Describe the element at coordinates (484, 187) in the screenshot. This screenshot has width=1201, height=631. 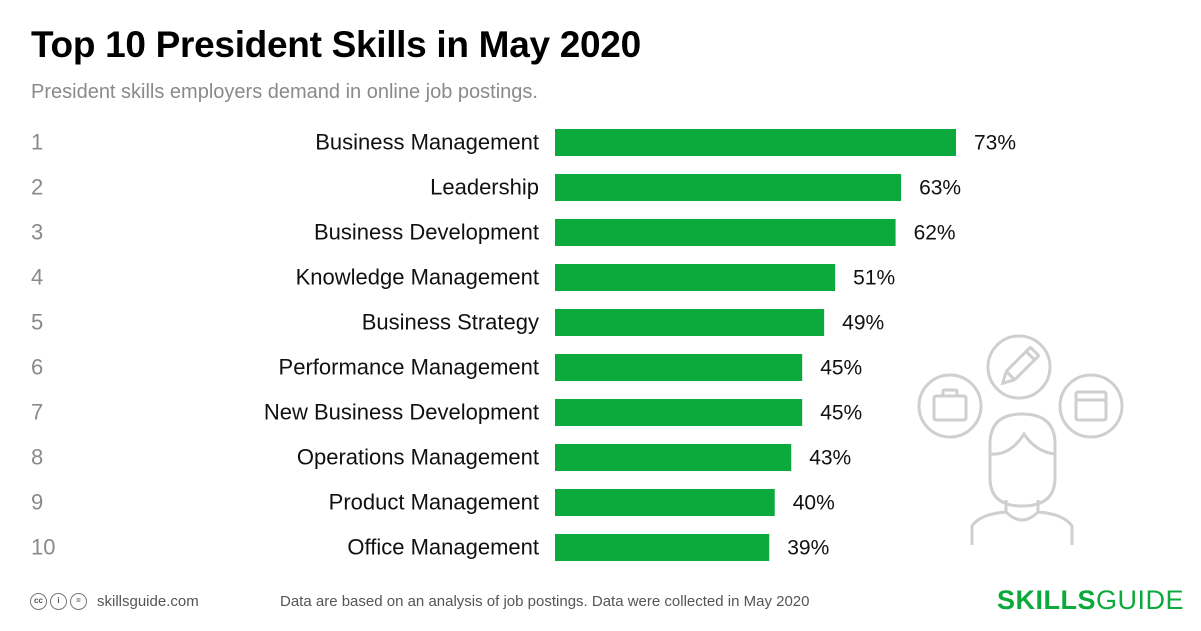
I see `category-label: Leadership` at that location.